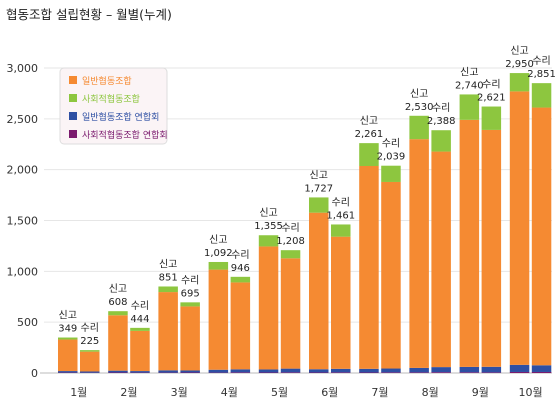 The image size is (560, 419). I want to click on bar-value-label: 1,208, so click(290, 241).